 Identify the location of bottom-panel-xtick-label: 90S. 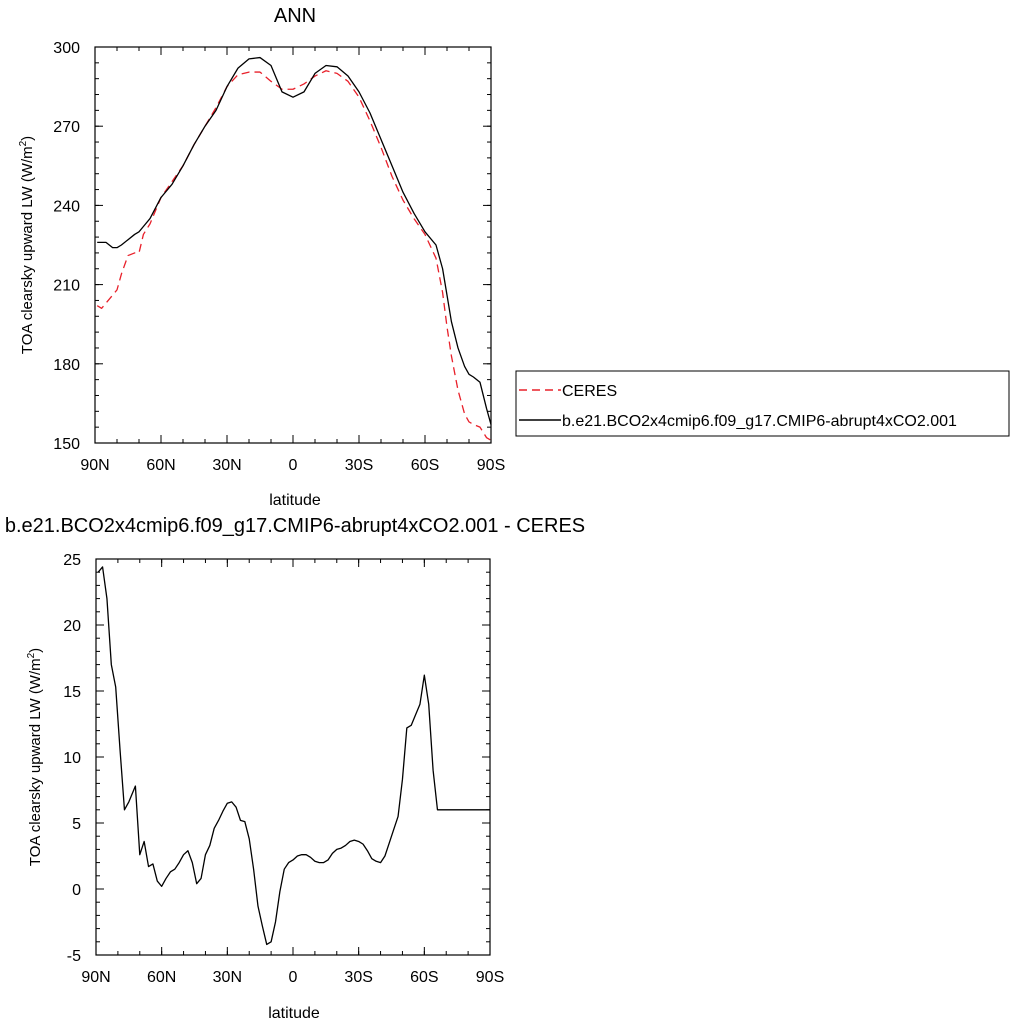
(490, 977).